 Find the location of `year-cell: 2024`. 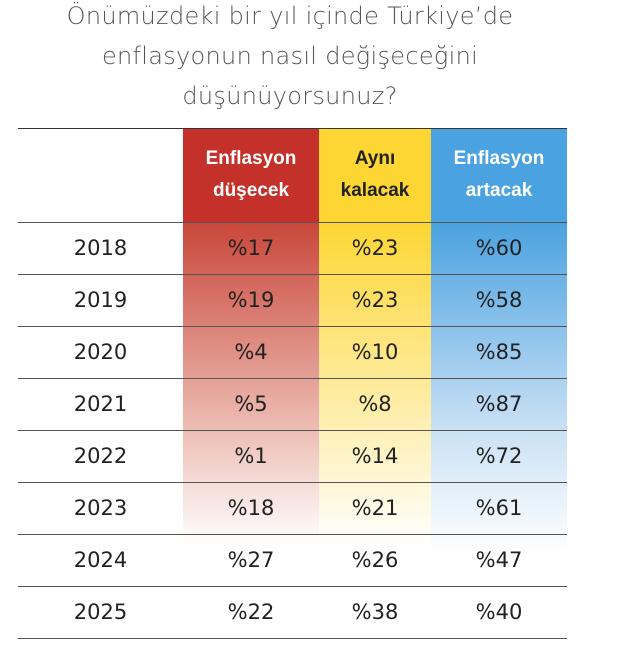

year-cell: 2024 is located at coordinates (100, 560).